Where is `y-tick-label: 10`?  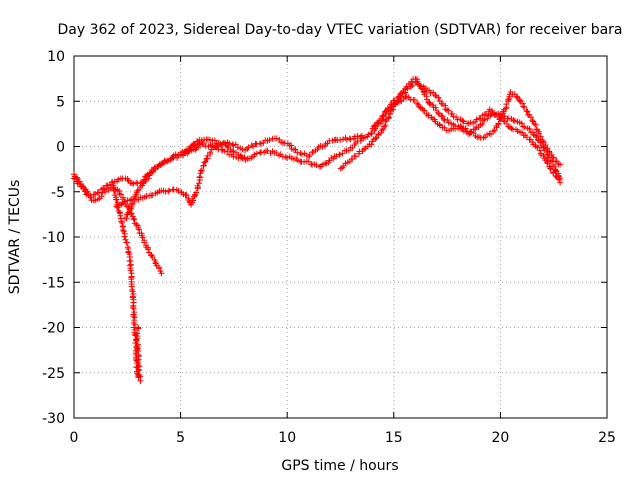 y-tick-label: 10 is located at coordinates (56, 57).